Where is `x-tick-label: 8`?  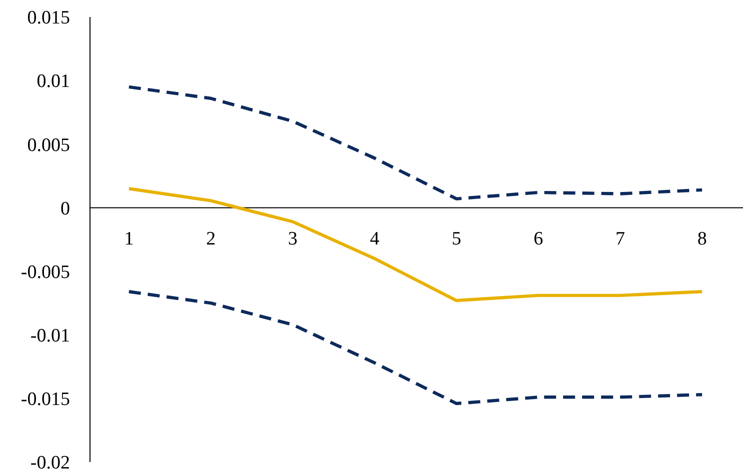 x-tick-label: 8 is located at coordinates (702, 239).